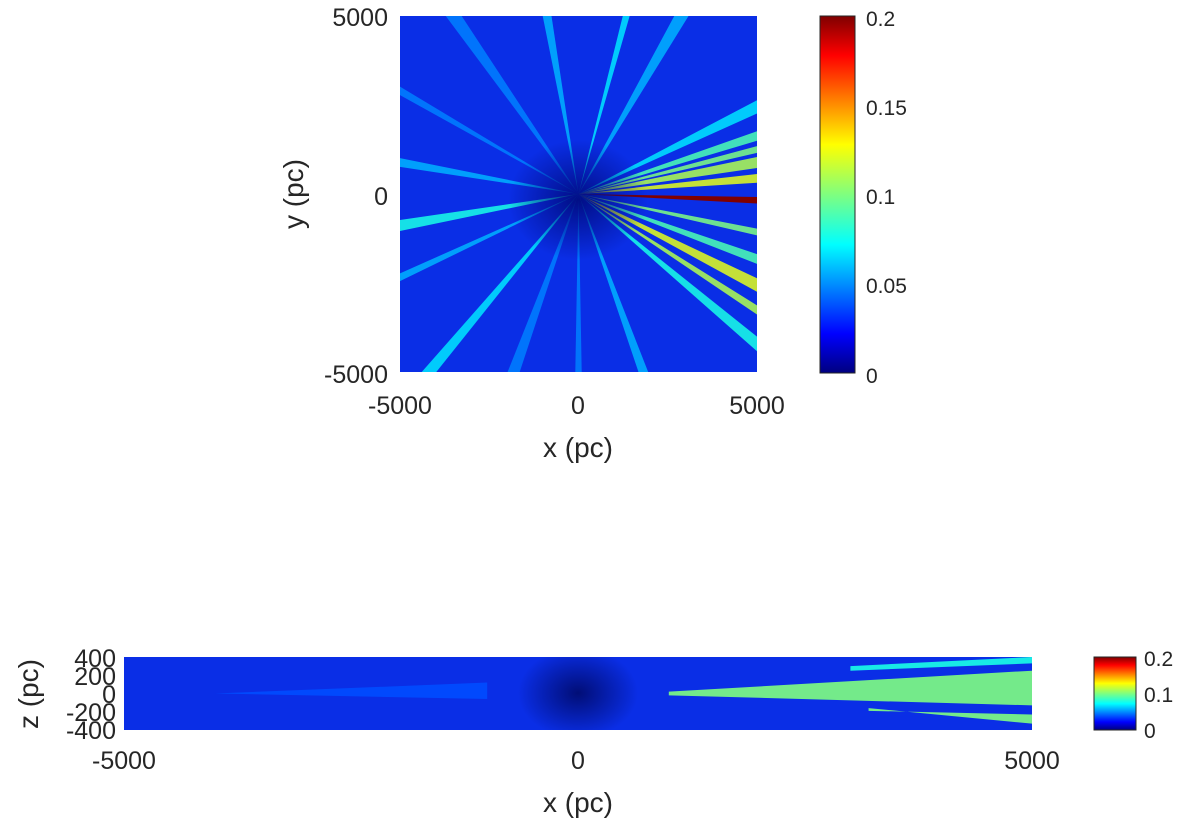 This screenshot has height=832, width=1200. What do you see at coordinates (381, 197) in the screenshot?
I see `top-ytick-label: 0` at bounding box center [381, 197].